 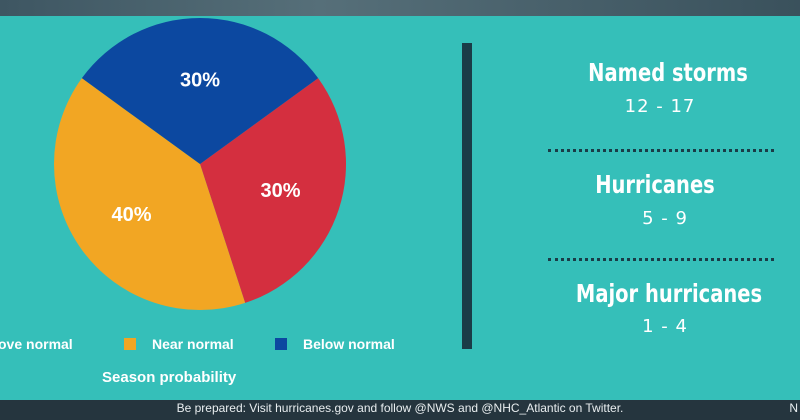 I want to click on pie-slice-below-normal, so click(x=200, y=91).